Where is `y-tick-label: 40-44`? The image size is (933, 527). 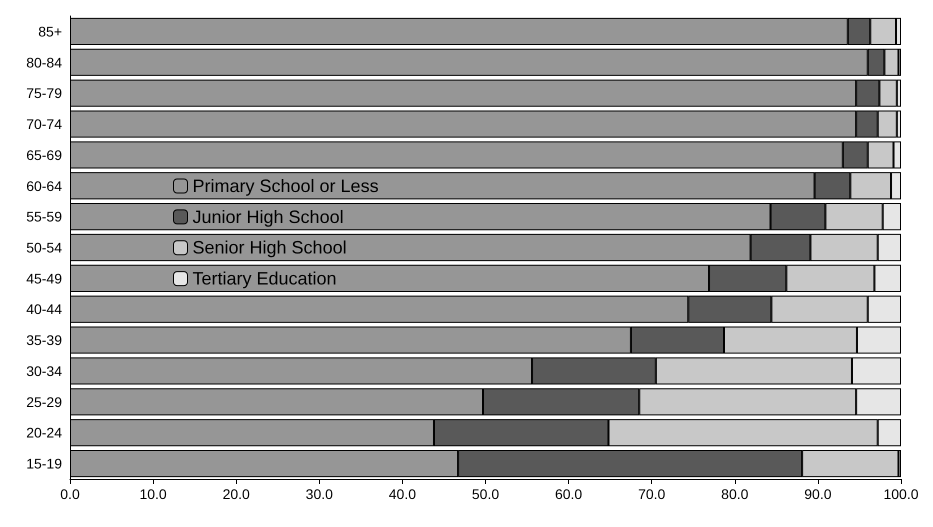
y-tick-label: 40-44 is located at coordinates (44, 309).